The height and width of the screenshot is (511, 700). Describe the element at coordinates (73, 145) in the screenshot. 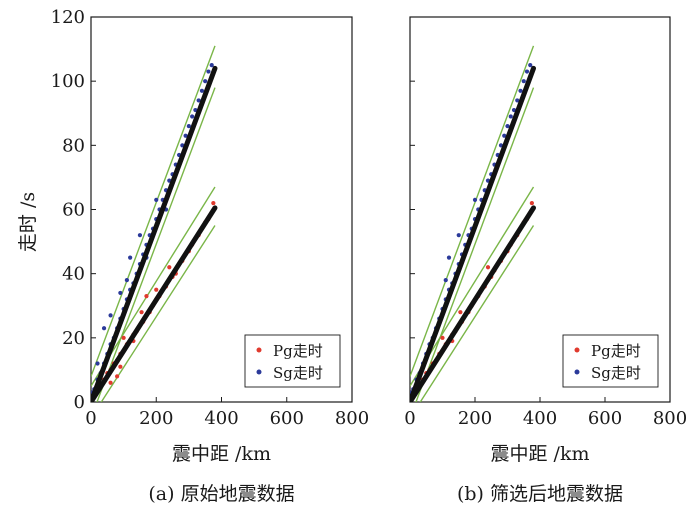

I see `y-tick-label: 80` at that location.